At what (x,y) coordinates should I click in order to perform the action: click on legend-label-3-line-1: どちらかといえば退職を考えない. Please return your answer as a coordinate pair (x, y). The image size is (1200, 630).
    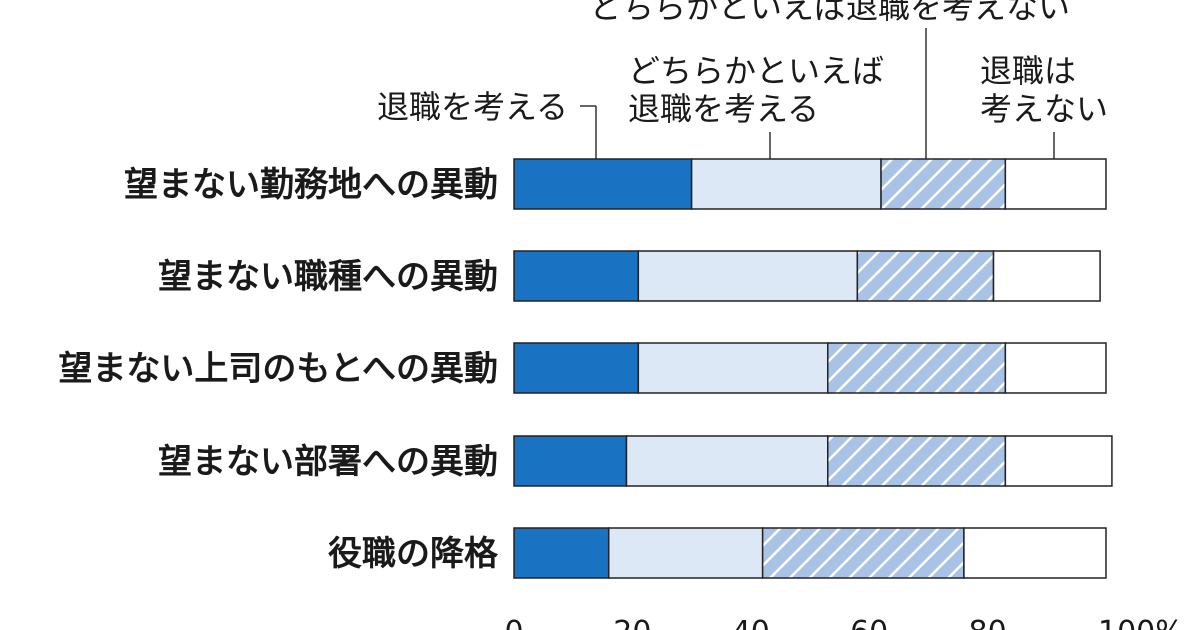
    Looking at the image, I should click on (830, 13).